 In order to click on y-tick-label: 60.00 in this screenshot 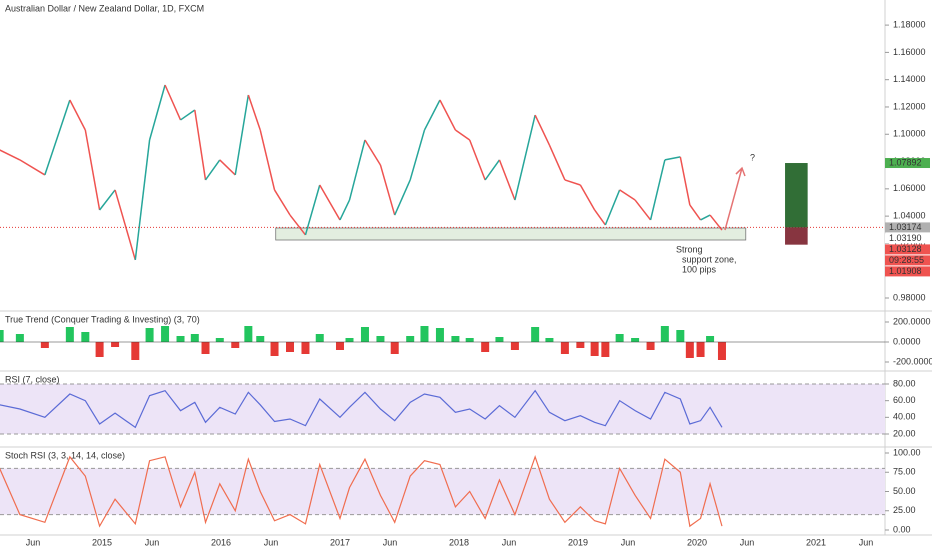, I will do `click(904, 400)`.